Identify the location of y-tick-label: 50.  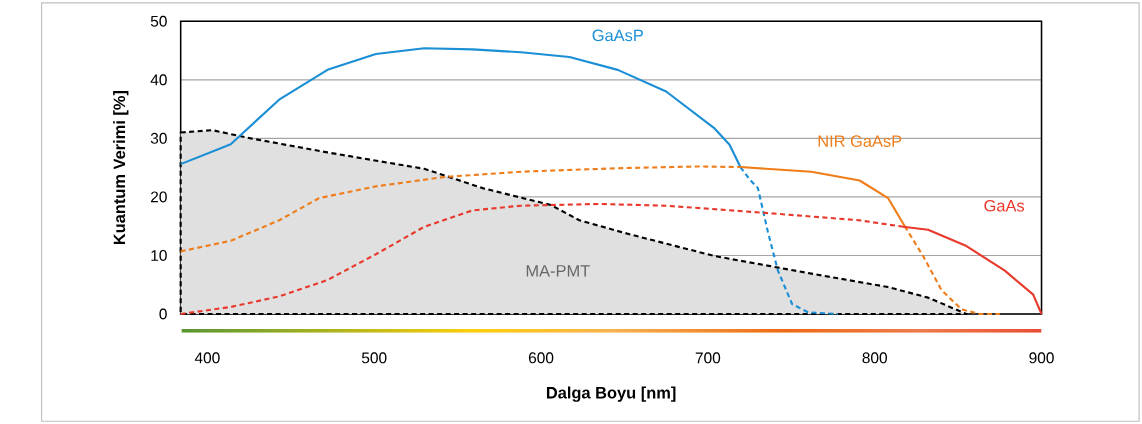
(158, 21).